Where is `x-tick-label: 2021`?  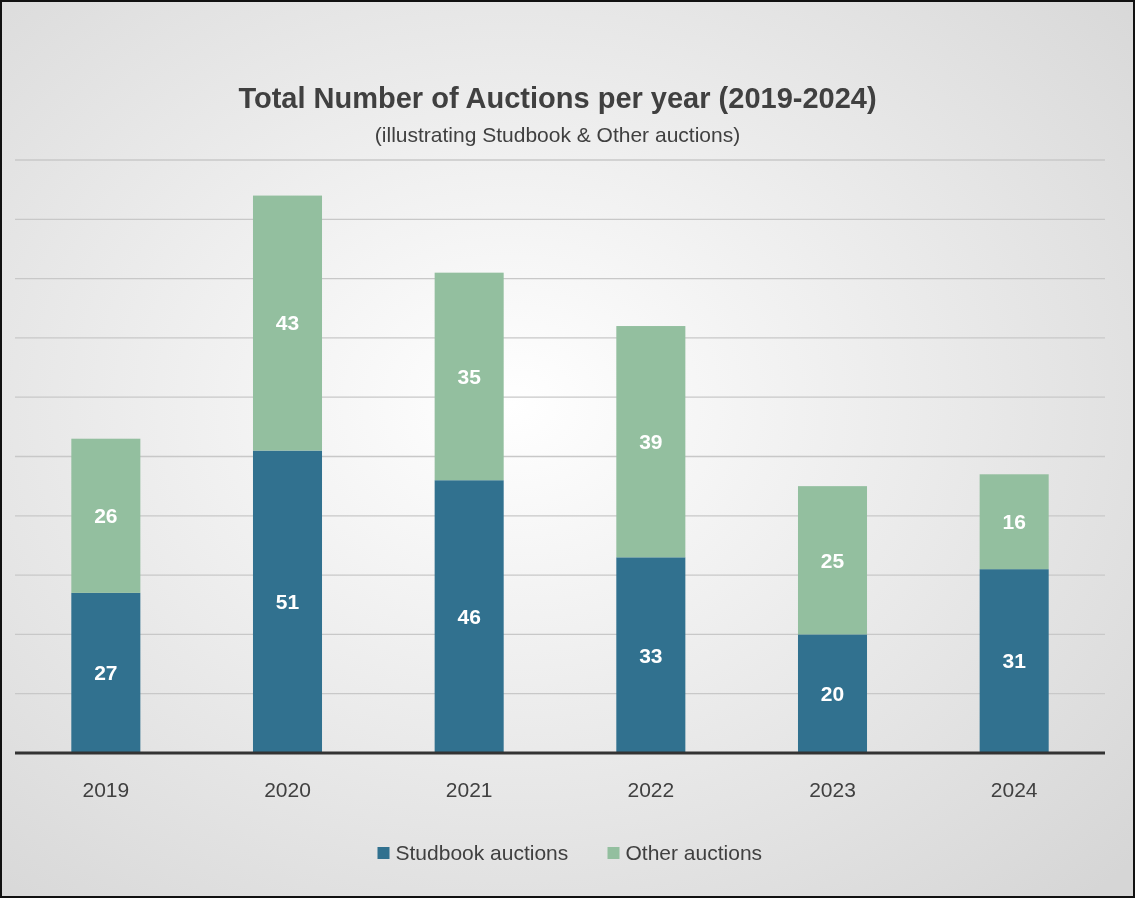
x-tick-label: 2021 is located at coordinates (469, 789).